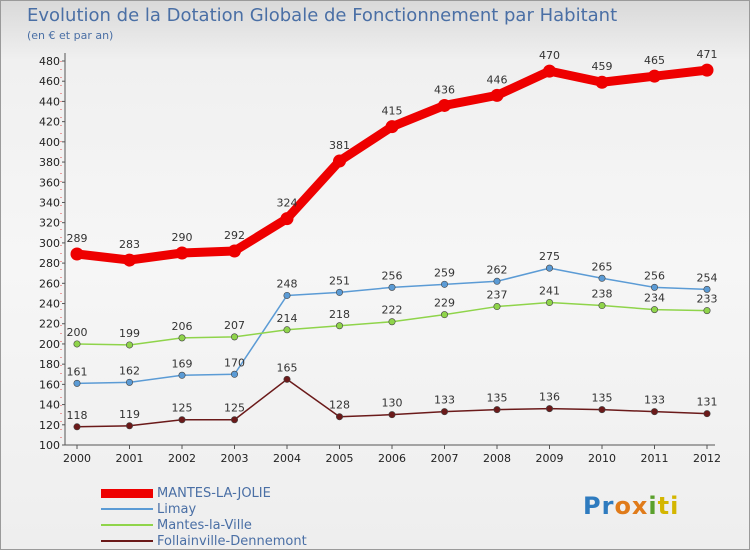  I want to click on x-tick-label: 2004, so click(287, 458).